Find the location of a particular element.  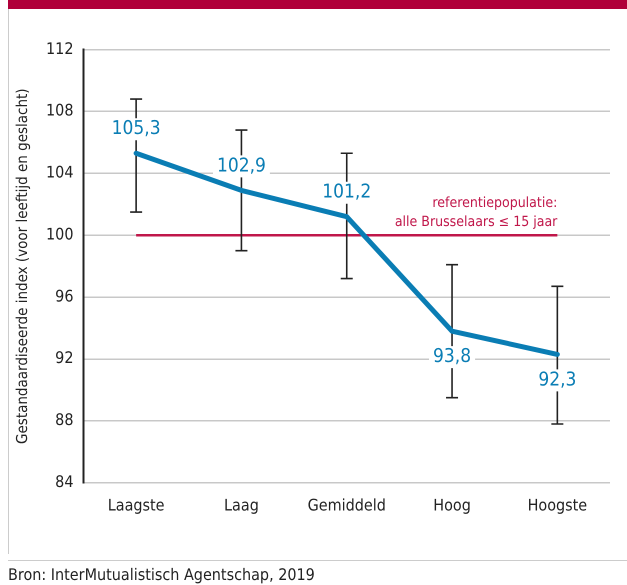

x-tick-label: Hoogste is located at coordinates (558, 505).